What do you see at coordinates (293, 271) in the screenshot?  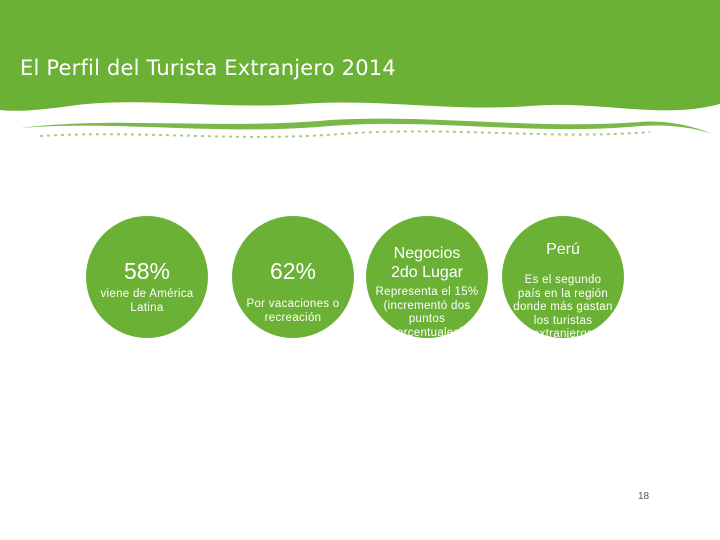 I see `stat-headline: 62%` at bounding box center [293, 271].